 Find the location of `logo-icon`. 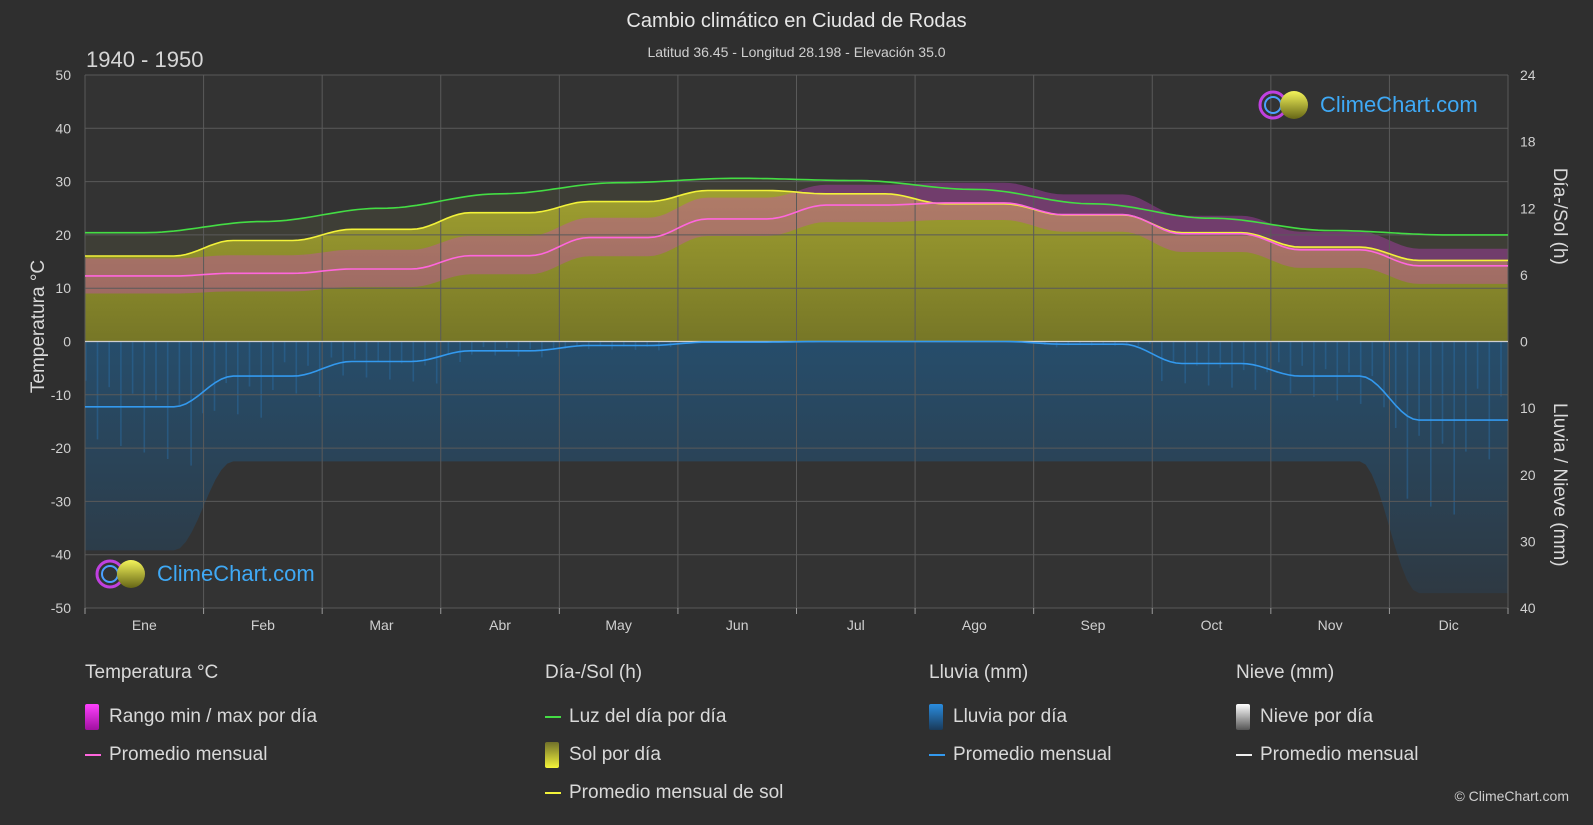

logo-icon is located at coordinates (1283, 105).